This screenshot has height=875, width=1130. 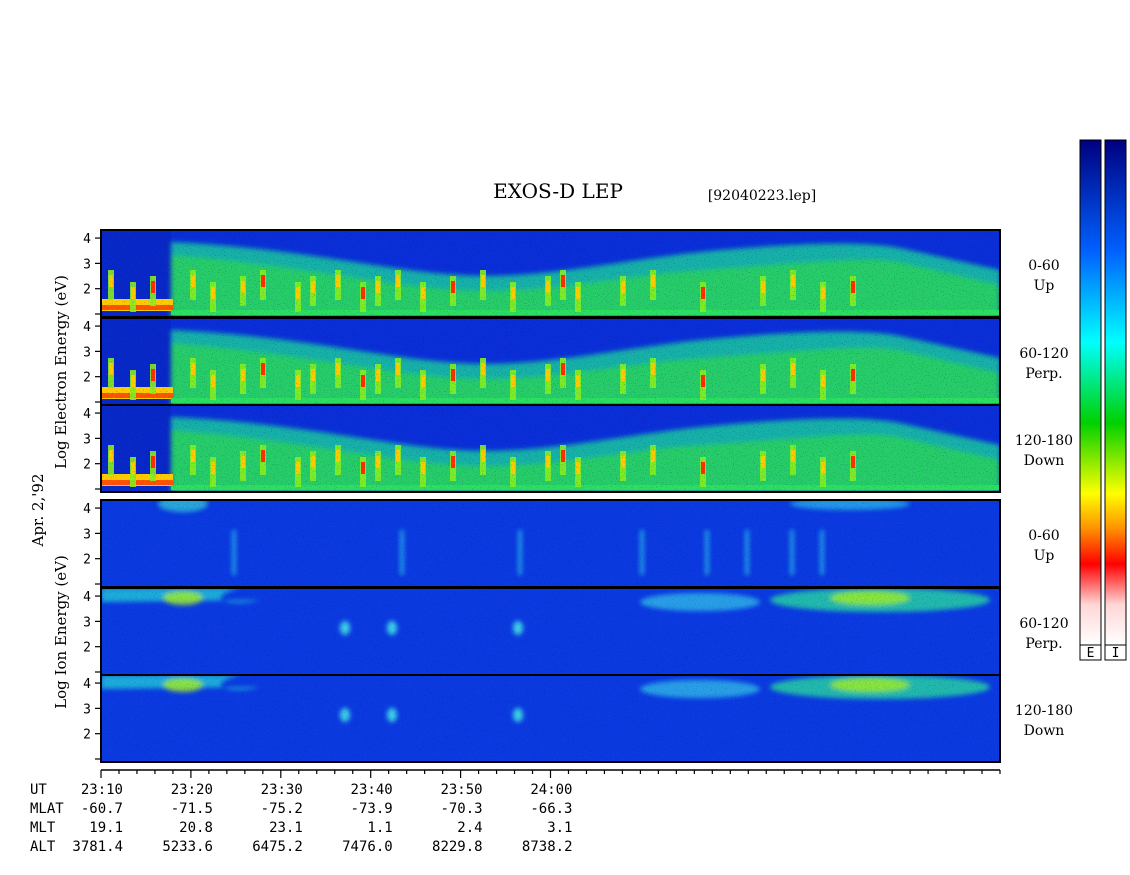 I want to click on orbit-value: 8738.2, so click(x=547, y=847).